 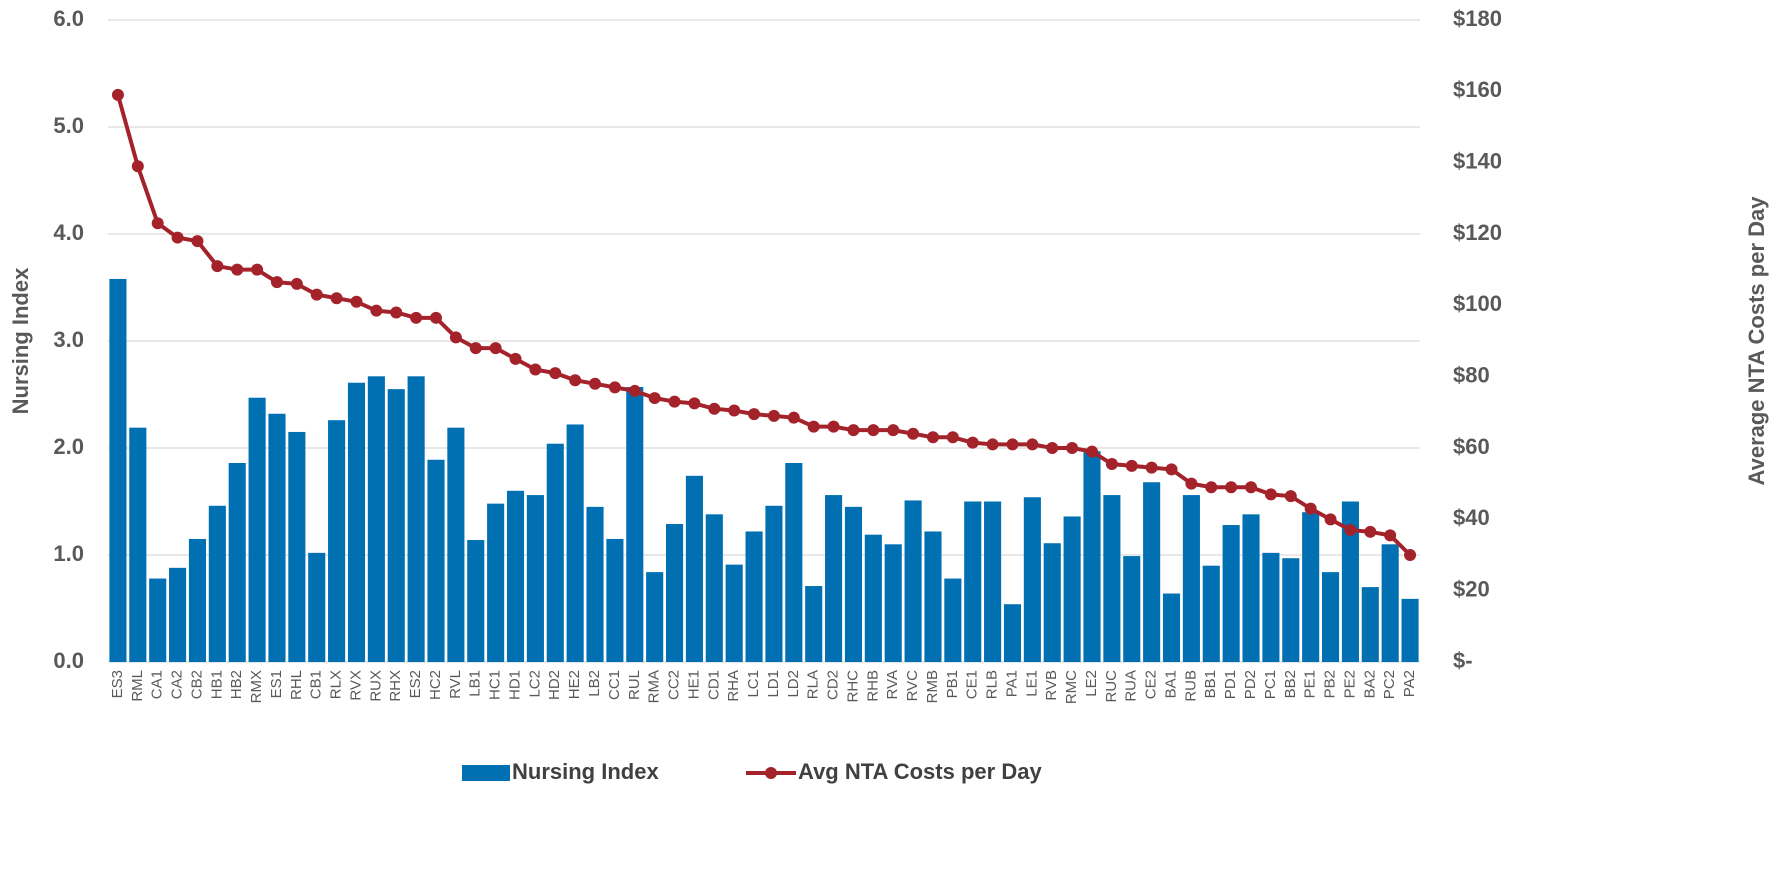 I want to click on x-tick-label: CA1, so click(x=157, y=684).